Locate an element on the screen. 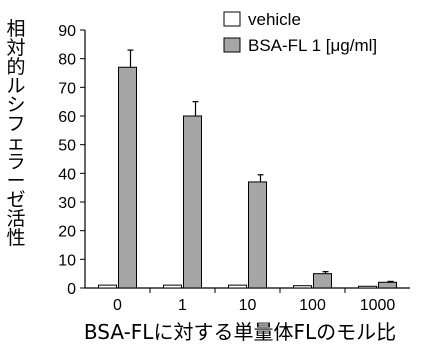 This screenshot has height=355, width=431. x-axis-label: BSA-FLに対する単量体FLのモル比 is located at coordinates (240, 332).